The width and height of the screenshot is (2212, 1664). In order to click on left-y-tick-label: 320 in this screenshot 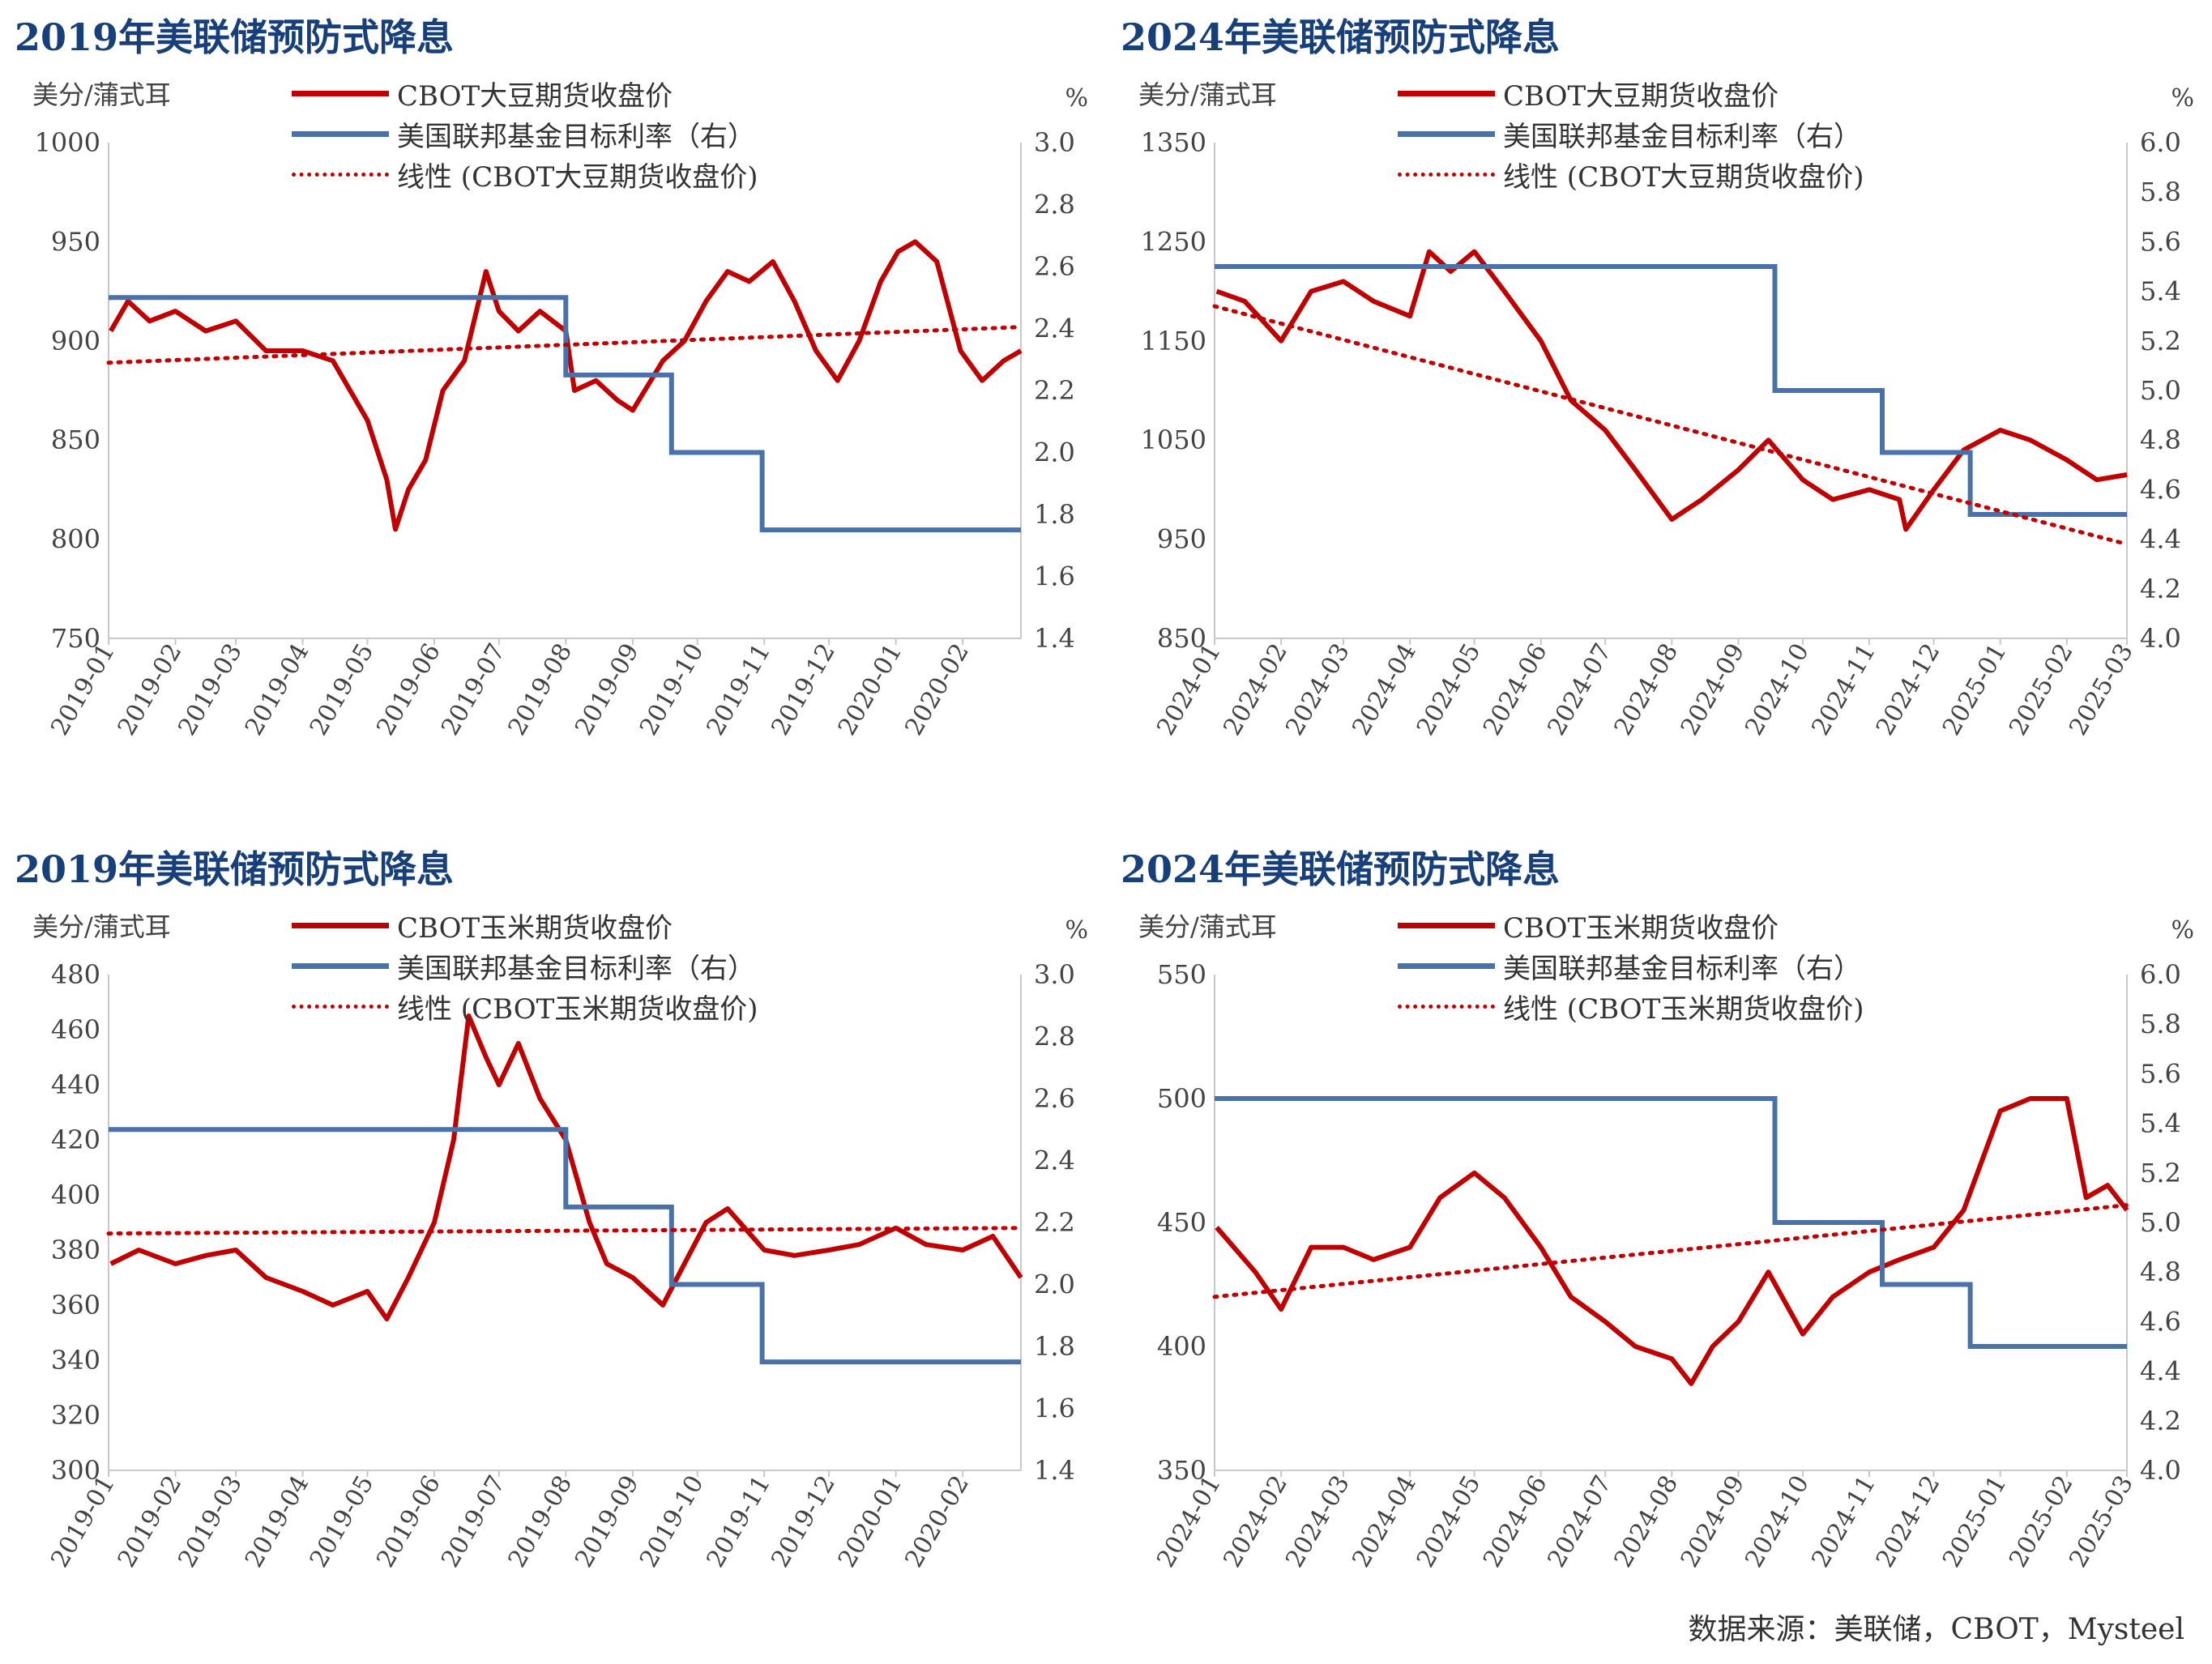, I will do `click(75, 1415)`.